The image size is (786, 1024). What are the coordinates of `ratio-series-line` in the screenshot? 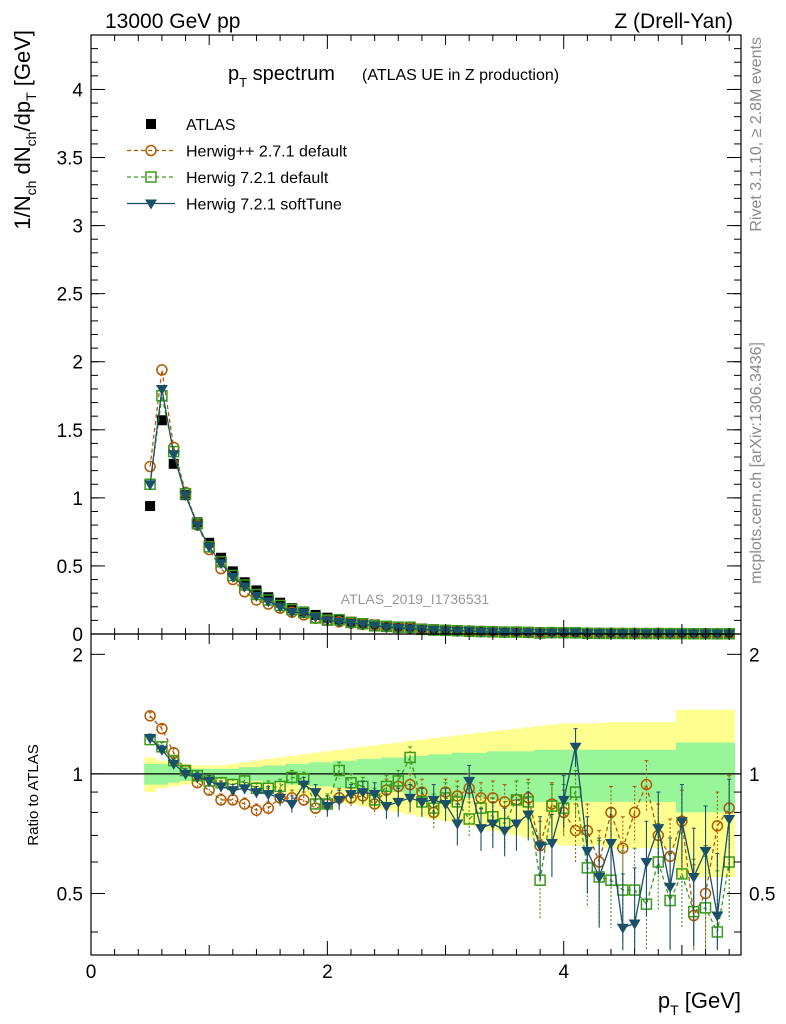 It's located at (439, 837).